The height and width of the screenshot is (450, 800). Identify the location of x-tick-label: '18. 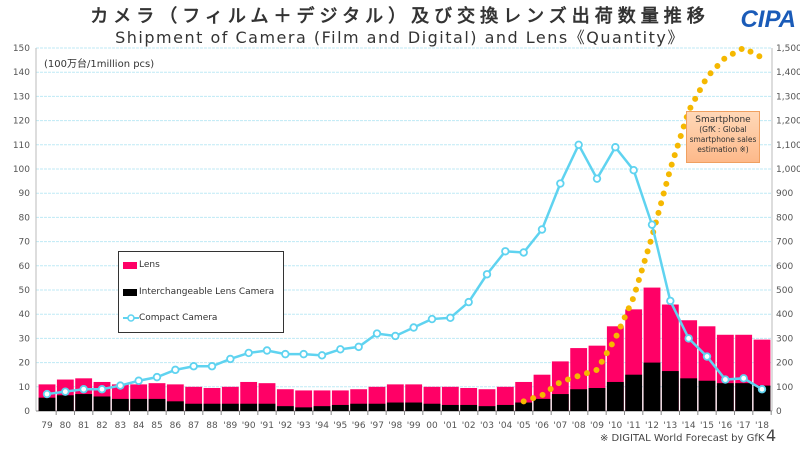
(762, 426).